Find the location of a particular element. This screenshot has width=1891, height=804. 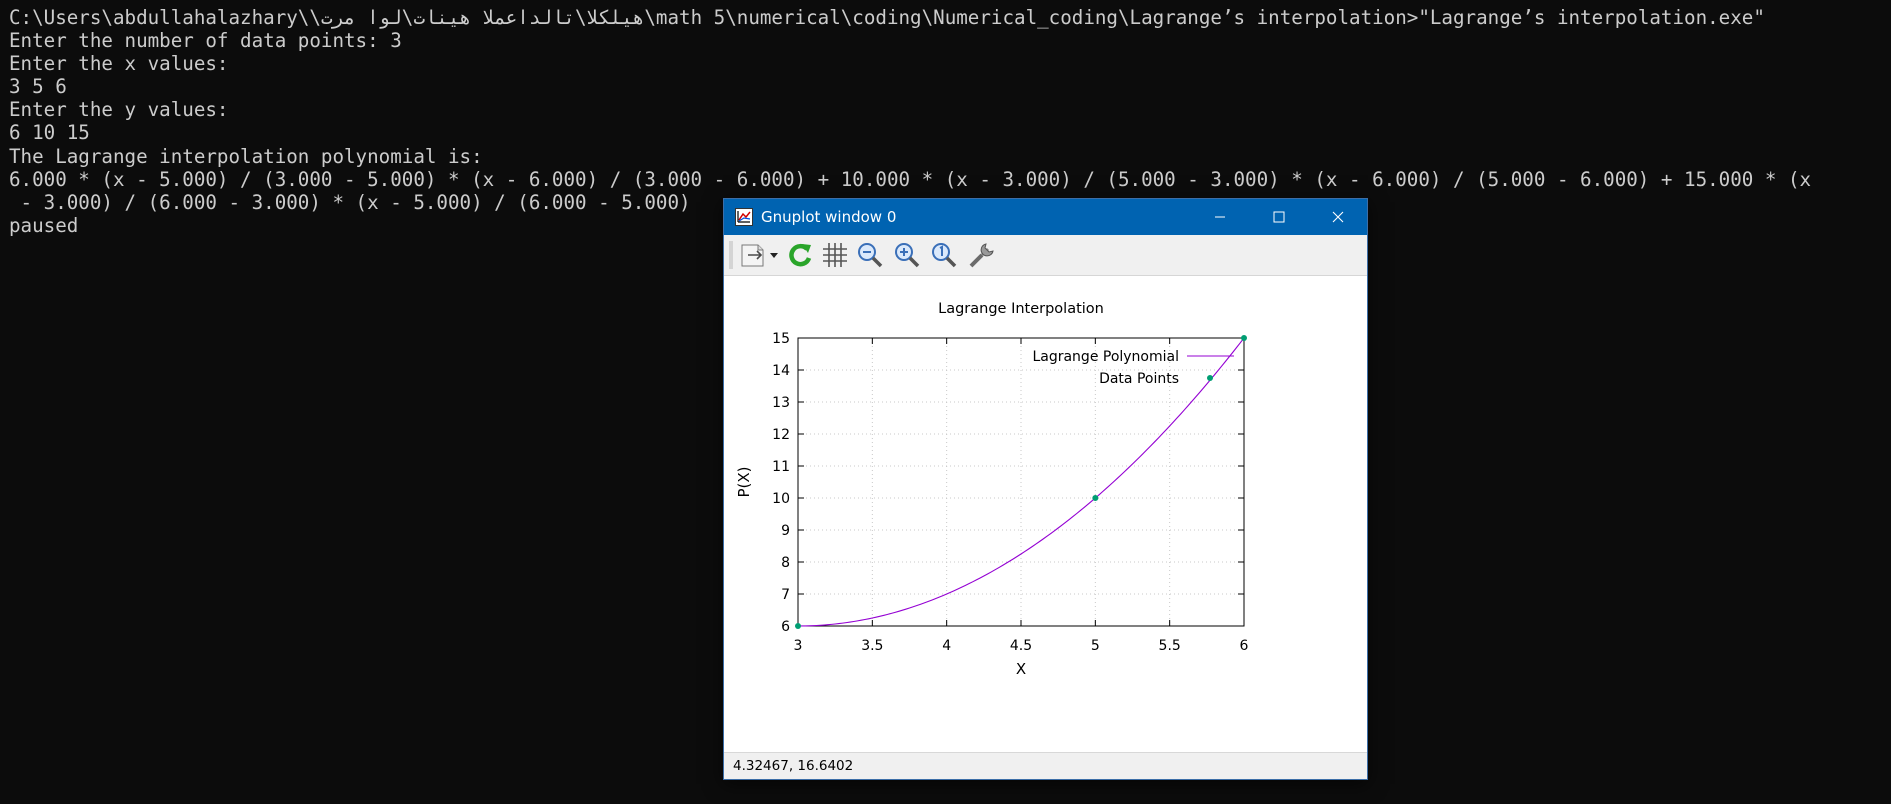

y-tick-label: 7 is located at coordinates (785, 595).